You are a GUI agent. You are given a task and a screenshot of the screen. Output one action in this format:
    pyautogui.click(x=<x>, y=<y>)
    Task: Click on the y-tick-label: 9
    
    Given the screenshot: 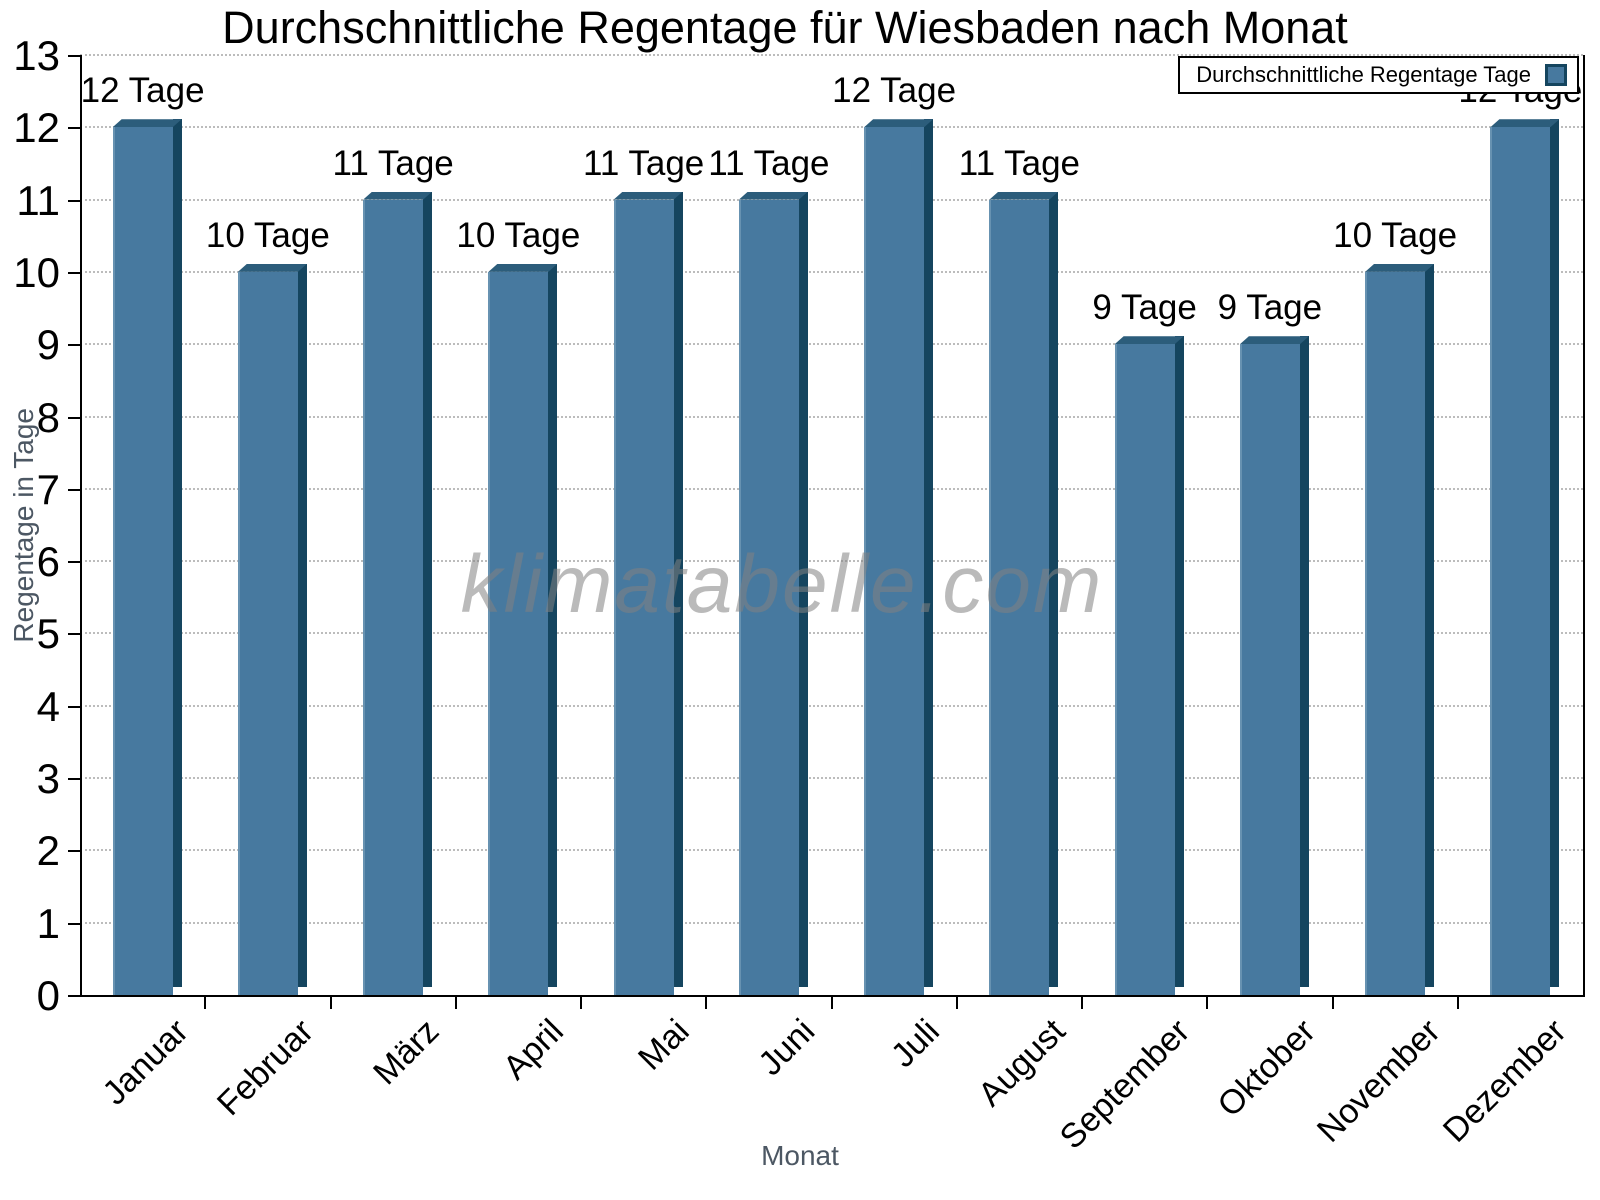 What is the action you would take?
    pyautogui.click(x=48, y=345)
    